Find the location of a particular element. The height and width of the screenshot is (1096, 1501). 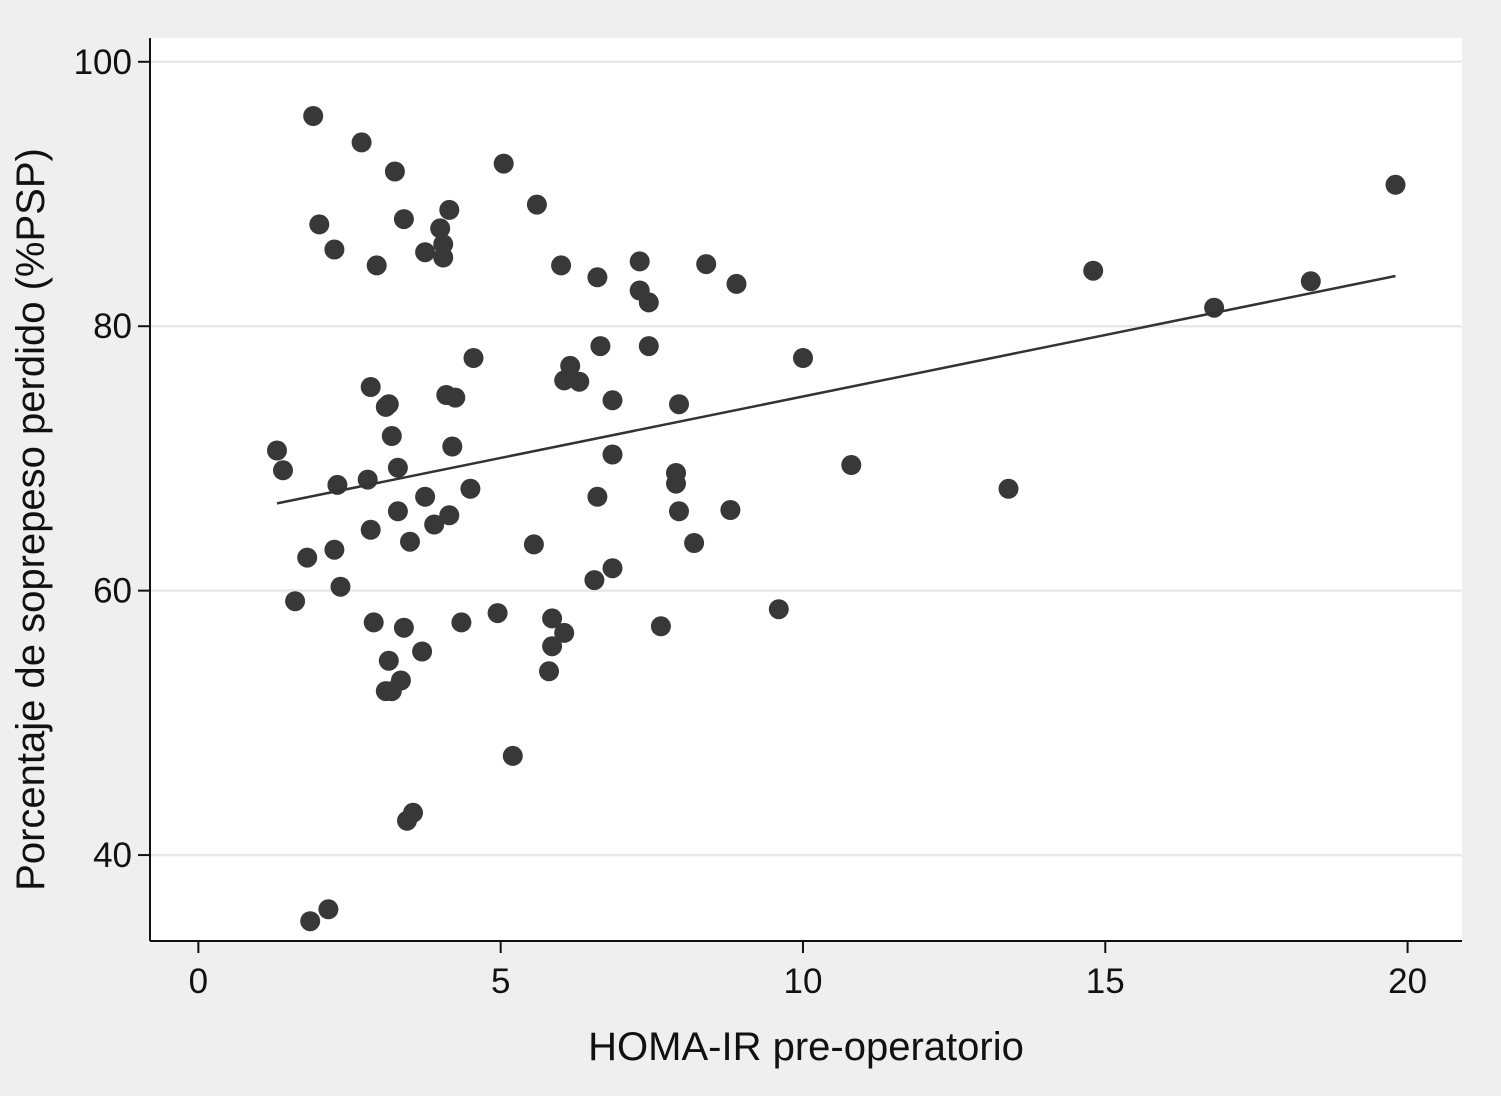

y-axis-ticks: 40 60 80 100 is located at coordinates (112, 459).